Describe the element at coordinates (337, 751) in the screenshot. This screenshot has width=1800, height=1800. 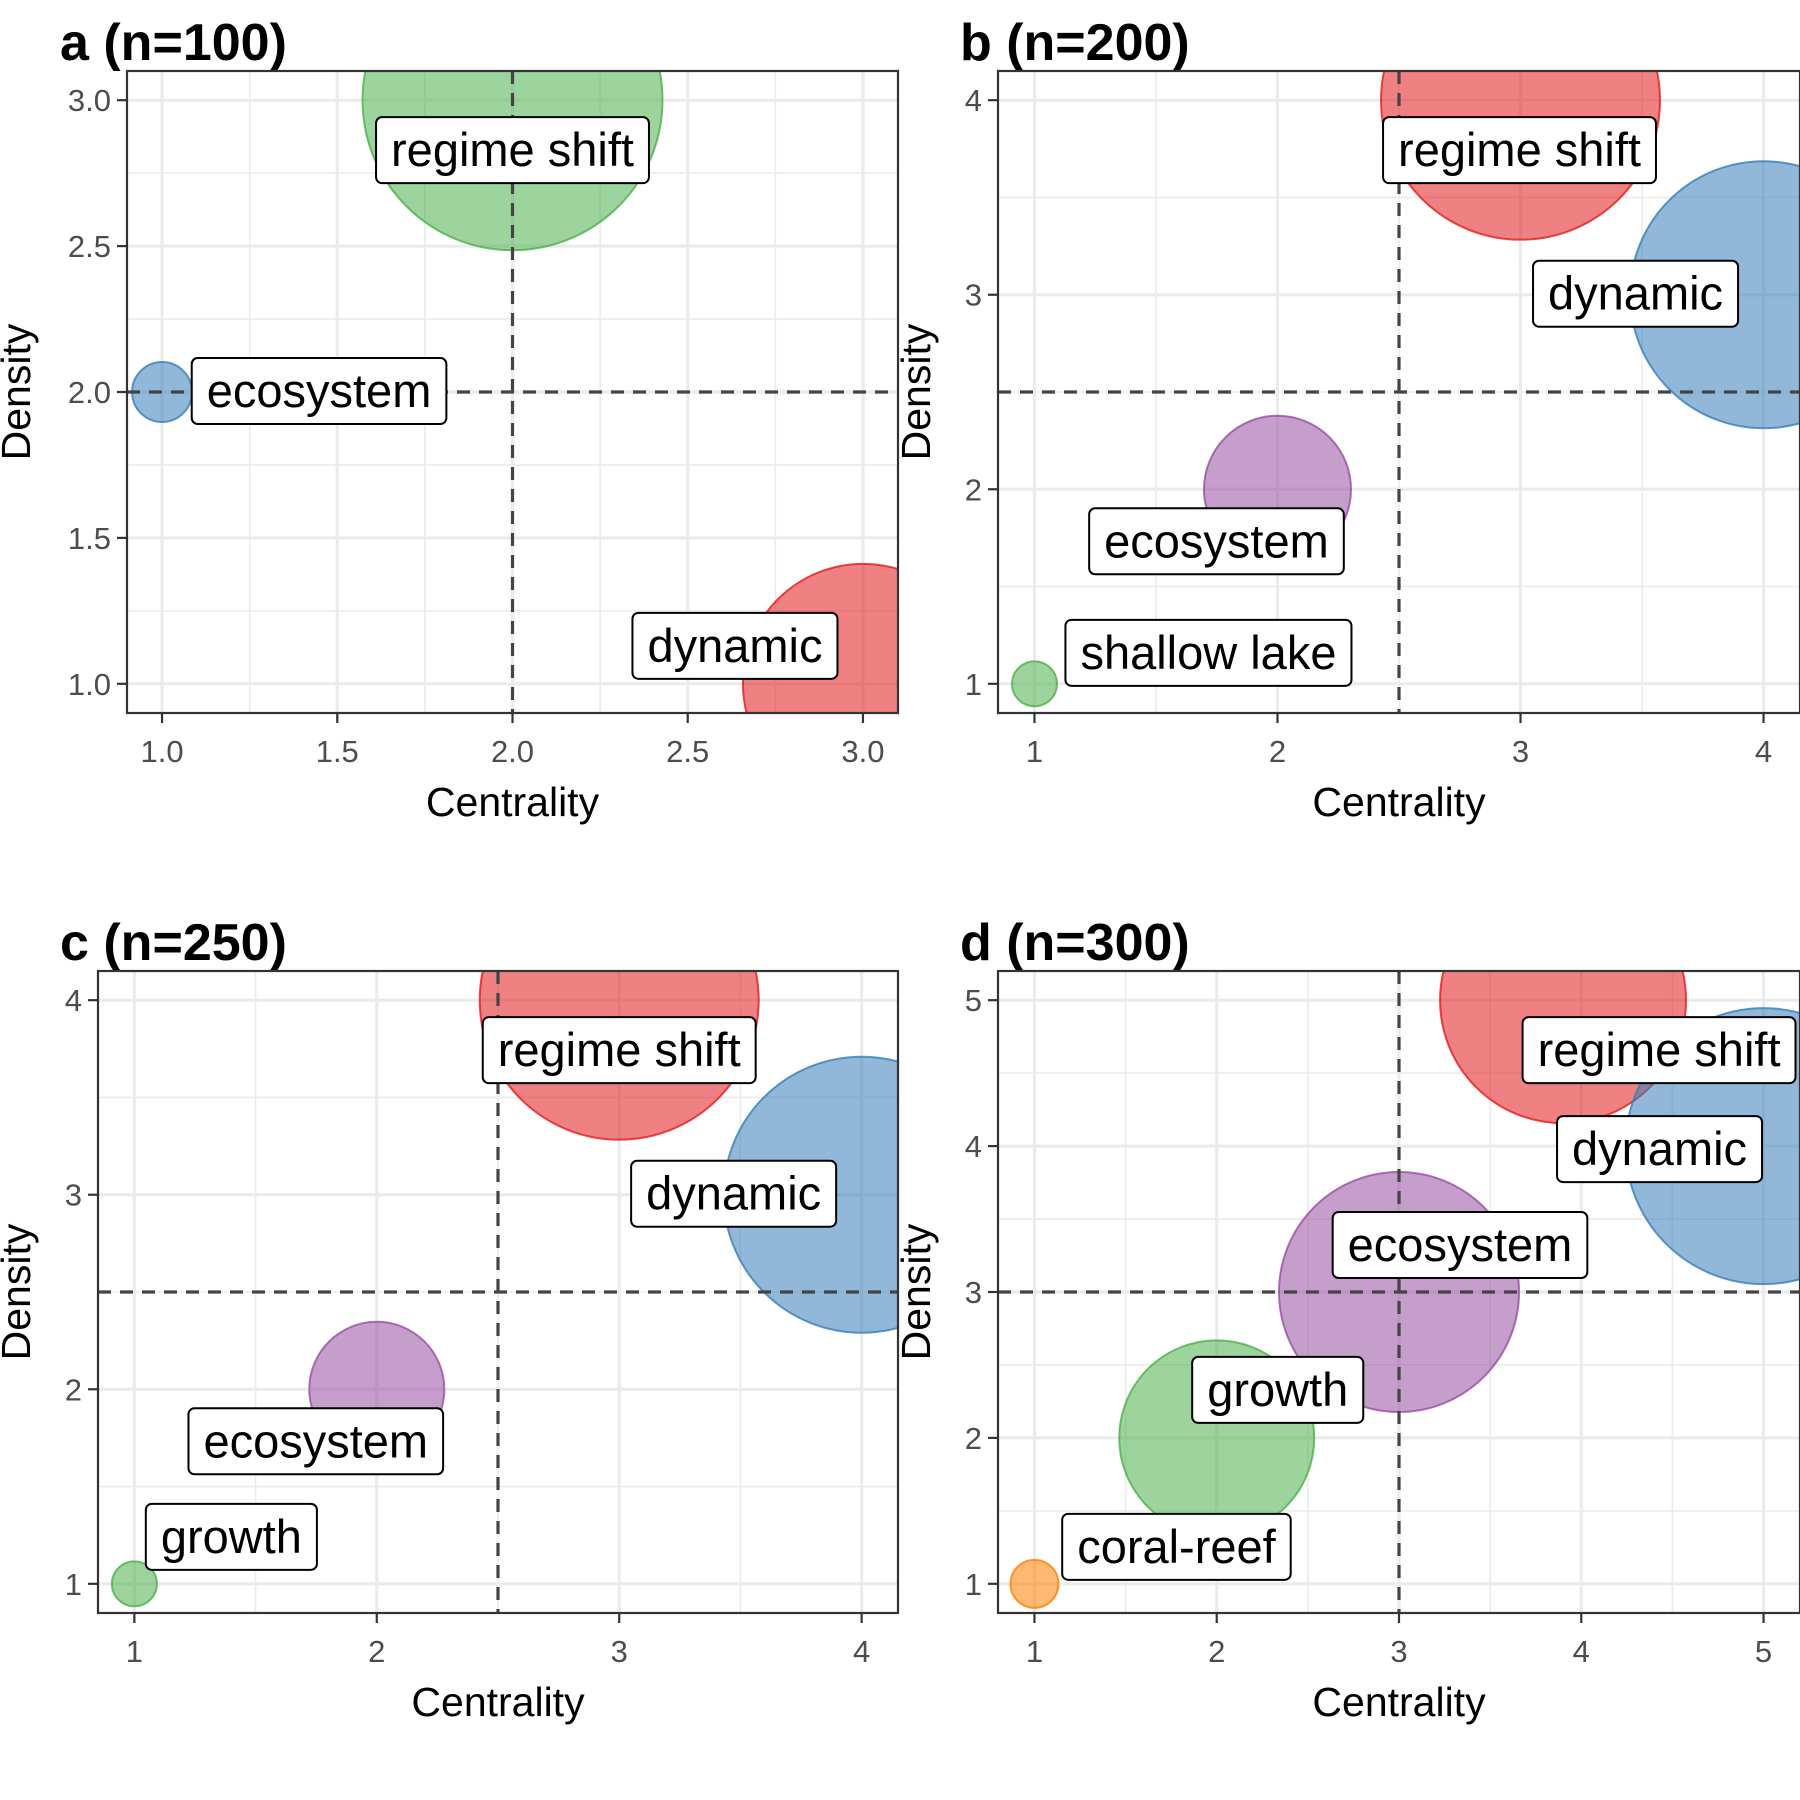
I see `x-tick-label: 1.5` at that location.